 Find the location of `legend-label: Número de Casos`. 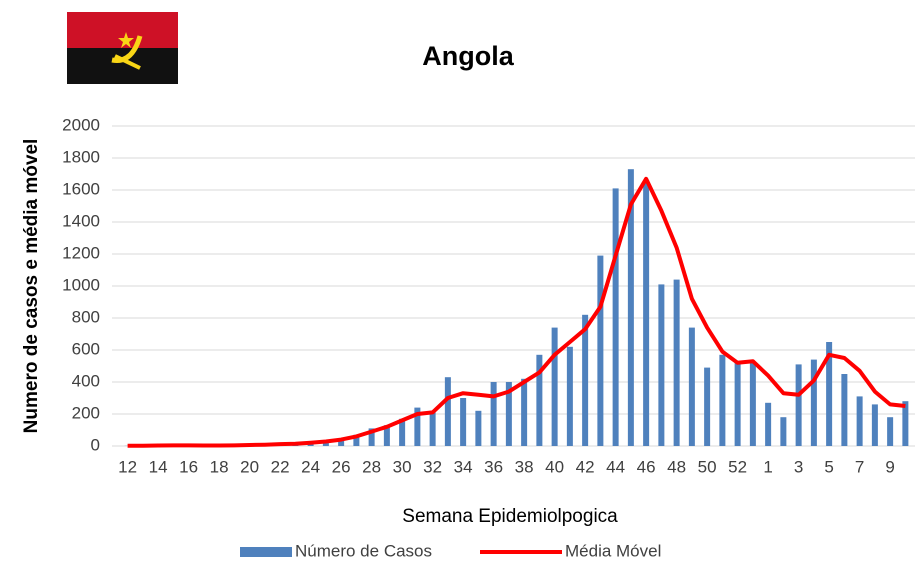

legend-label: Número de Casos is located at coordinates (363, 550).